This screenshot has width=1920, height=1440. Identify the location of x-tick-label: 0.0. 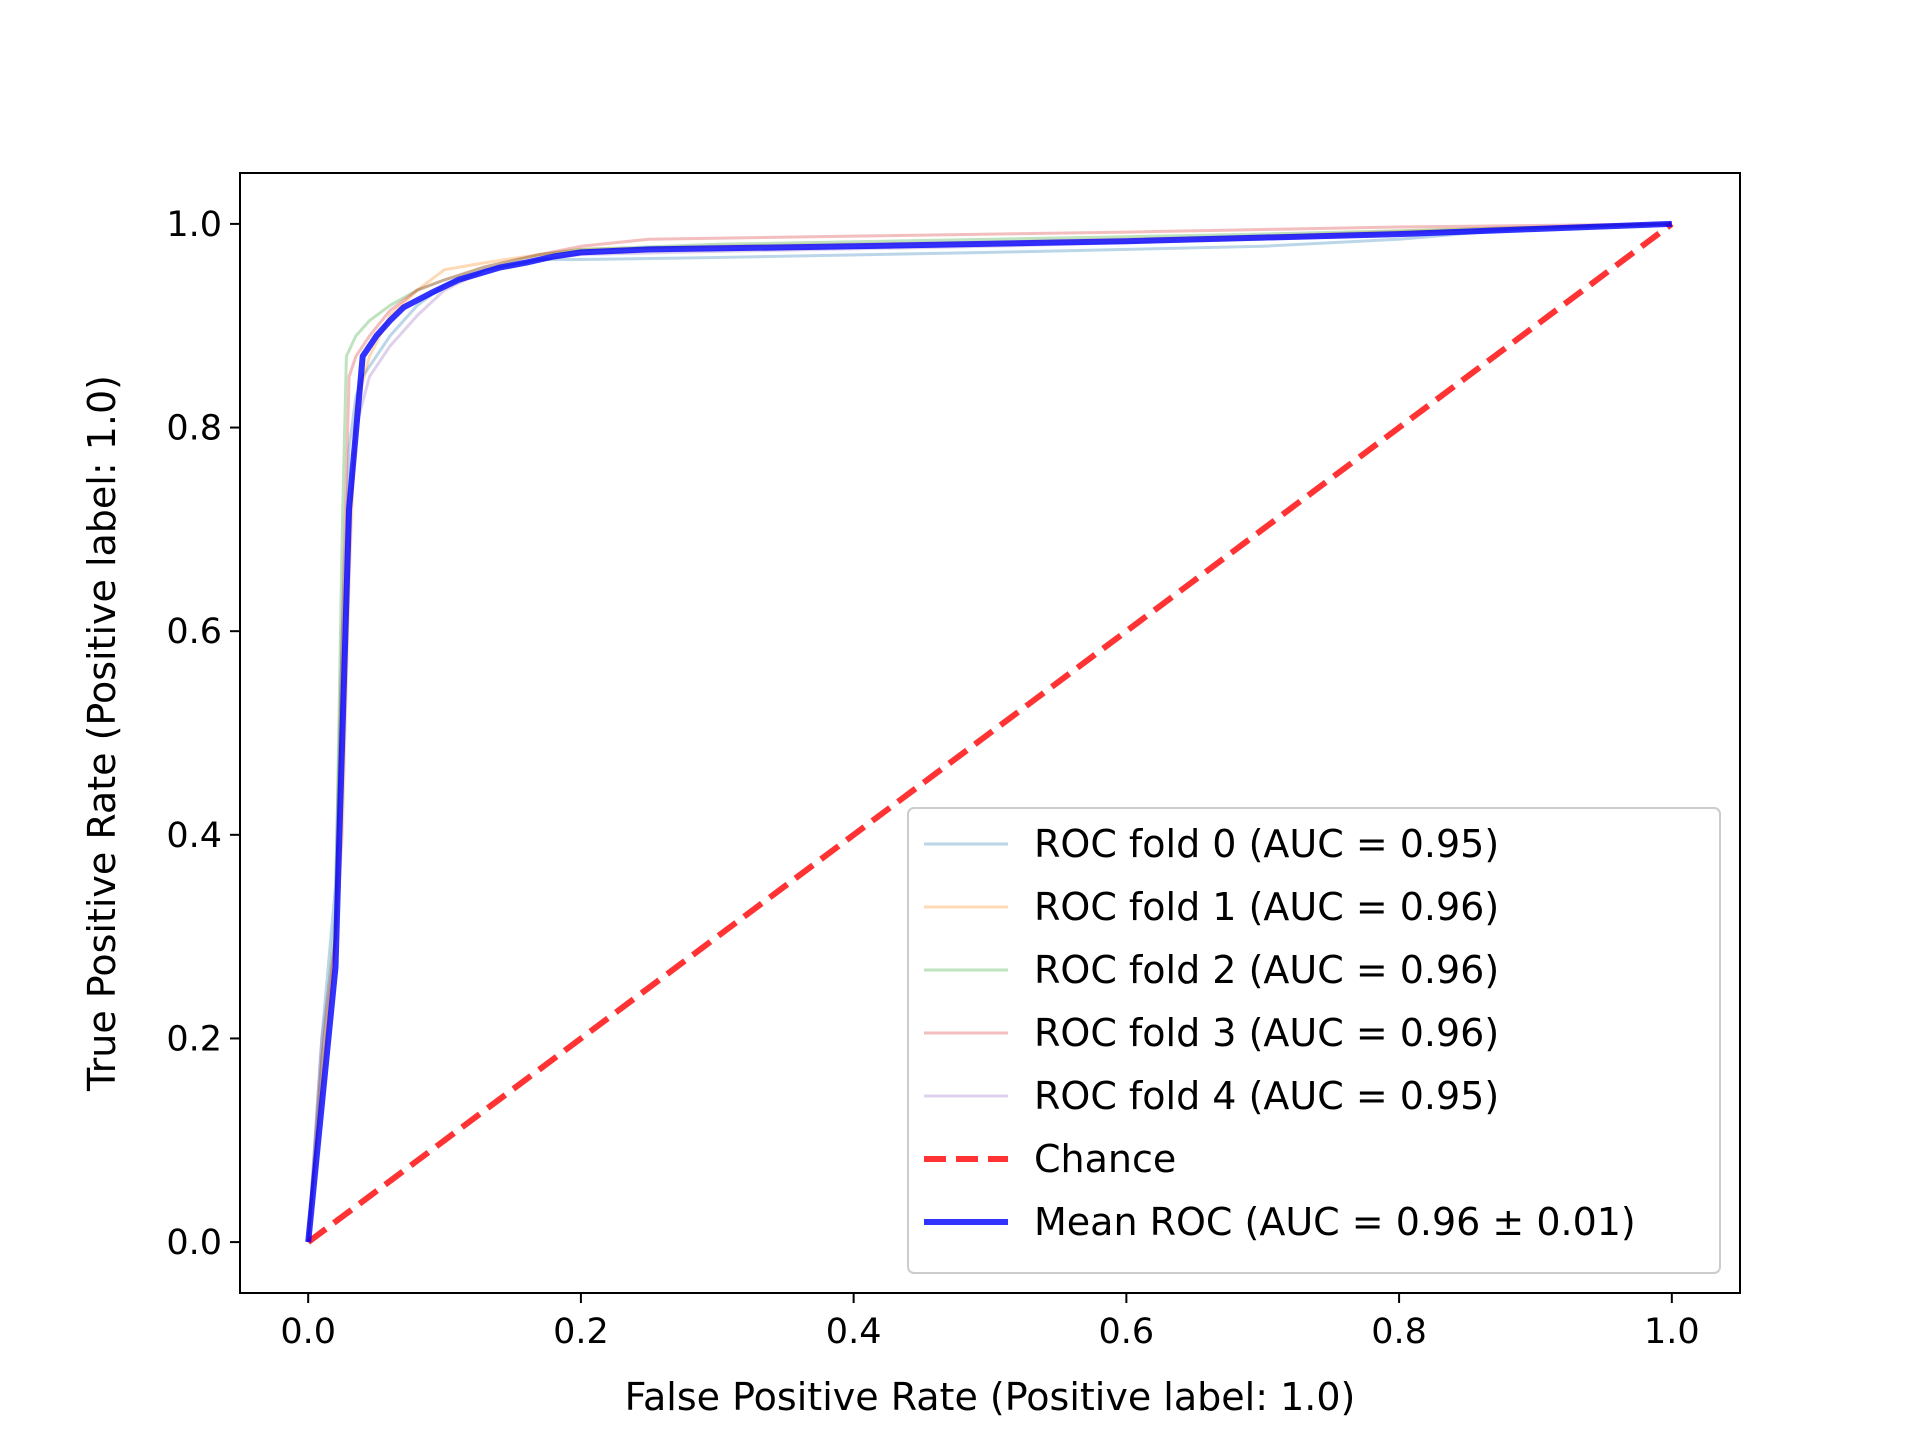
(308, 1332).